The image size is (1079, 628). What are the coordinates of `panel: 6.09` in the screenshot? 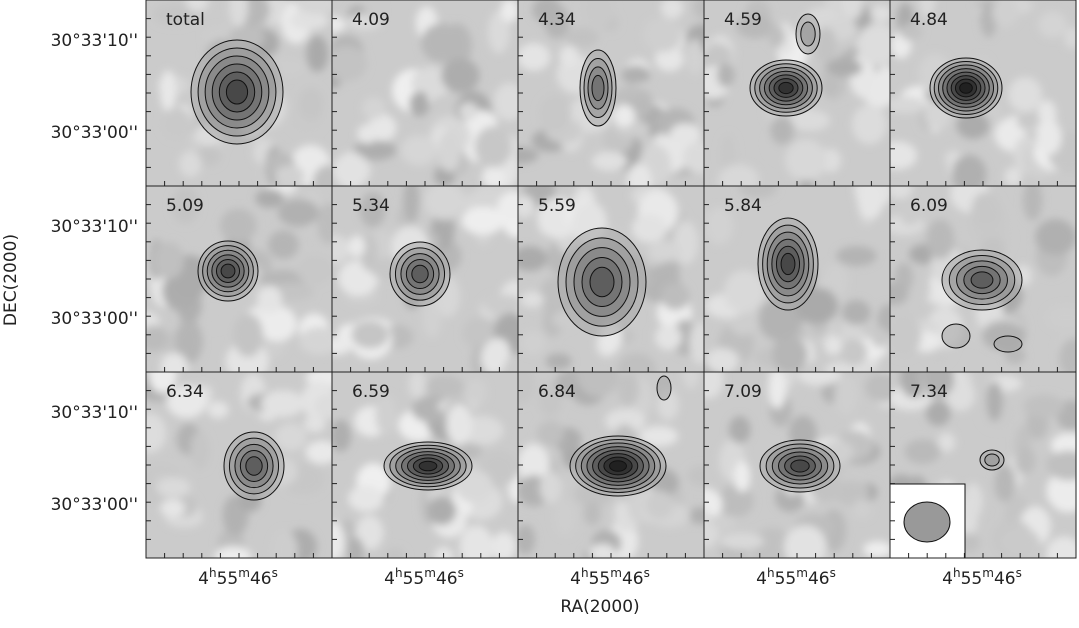 It's located at (983, 279).